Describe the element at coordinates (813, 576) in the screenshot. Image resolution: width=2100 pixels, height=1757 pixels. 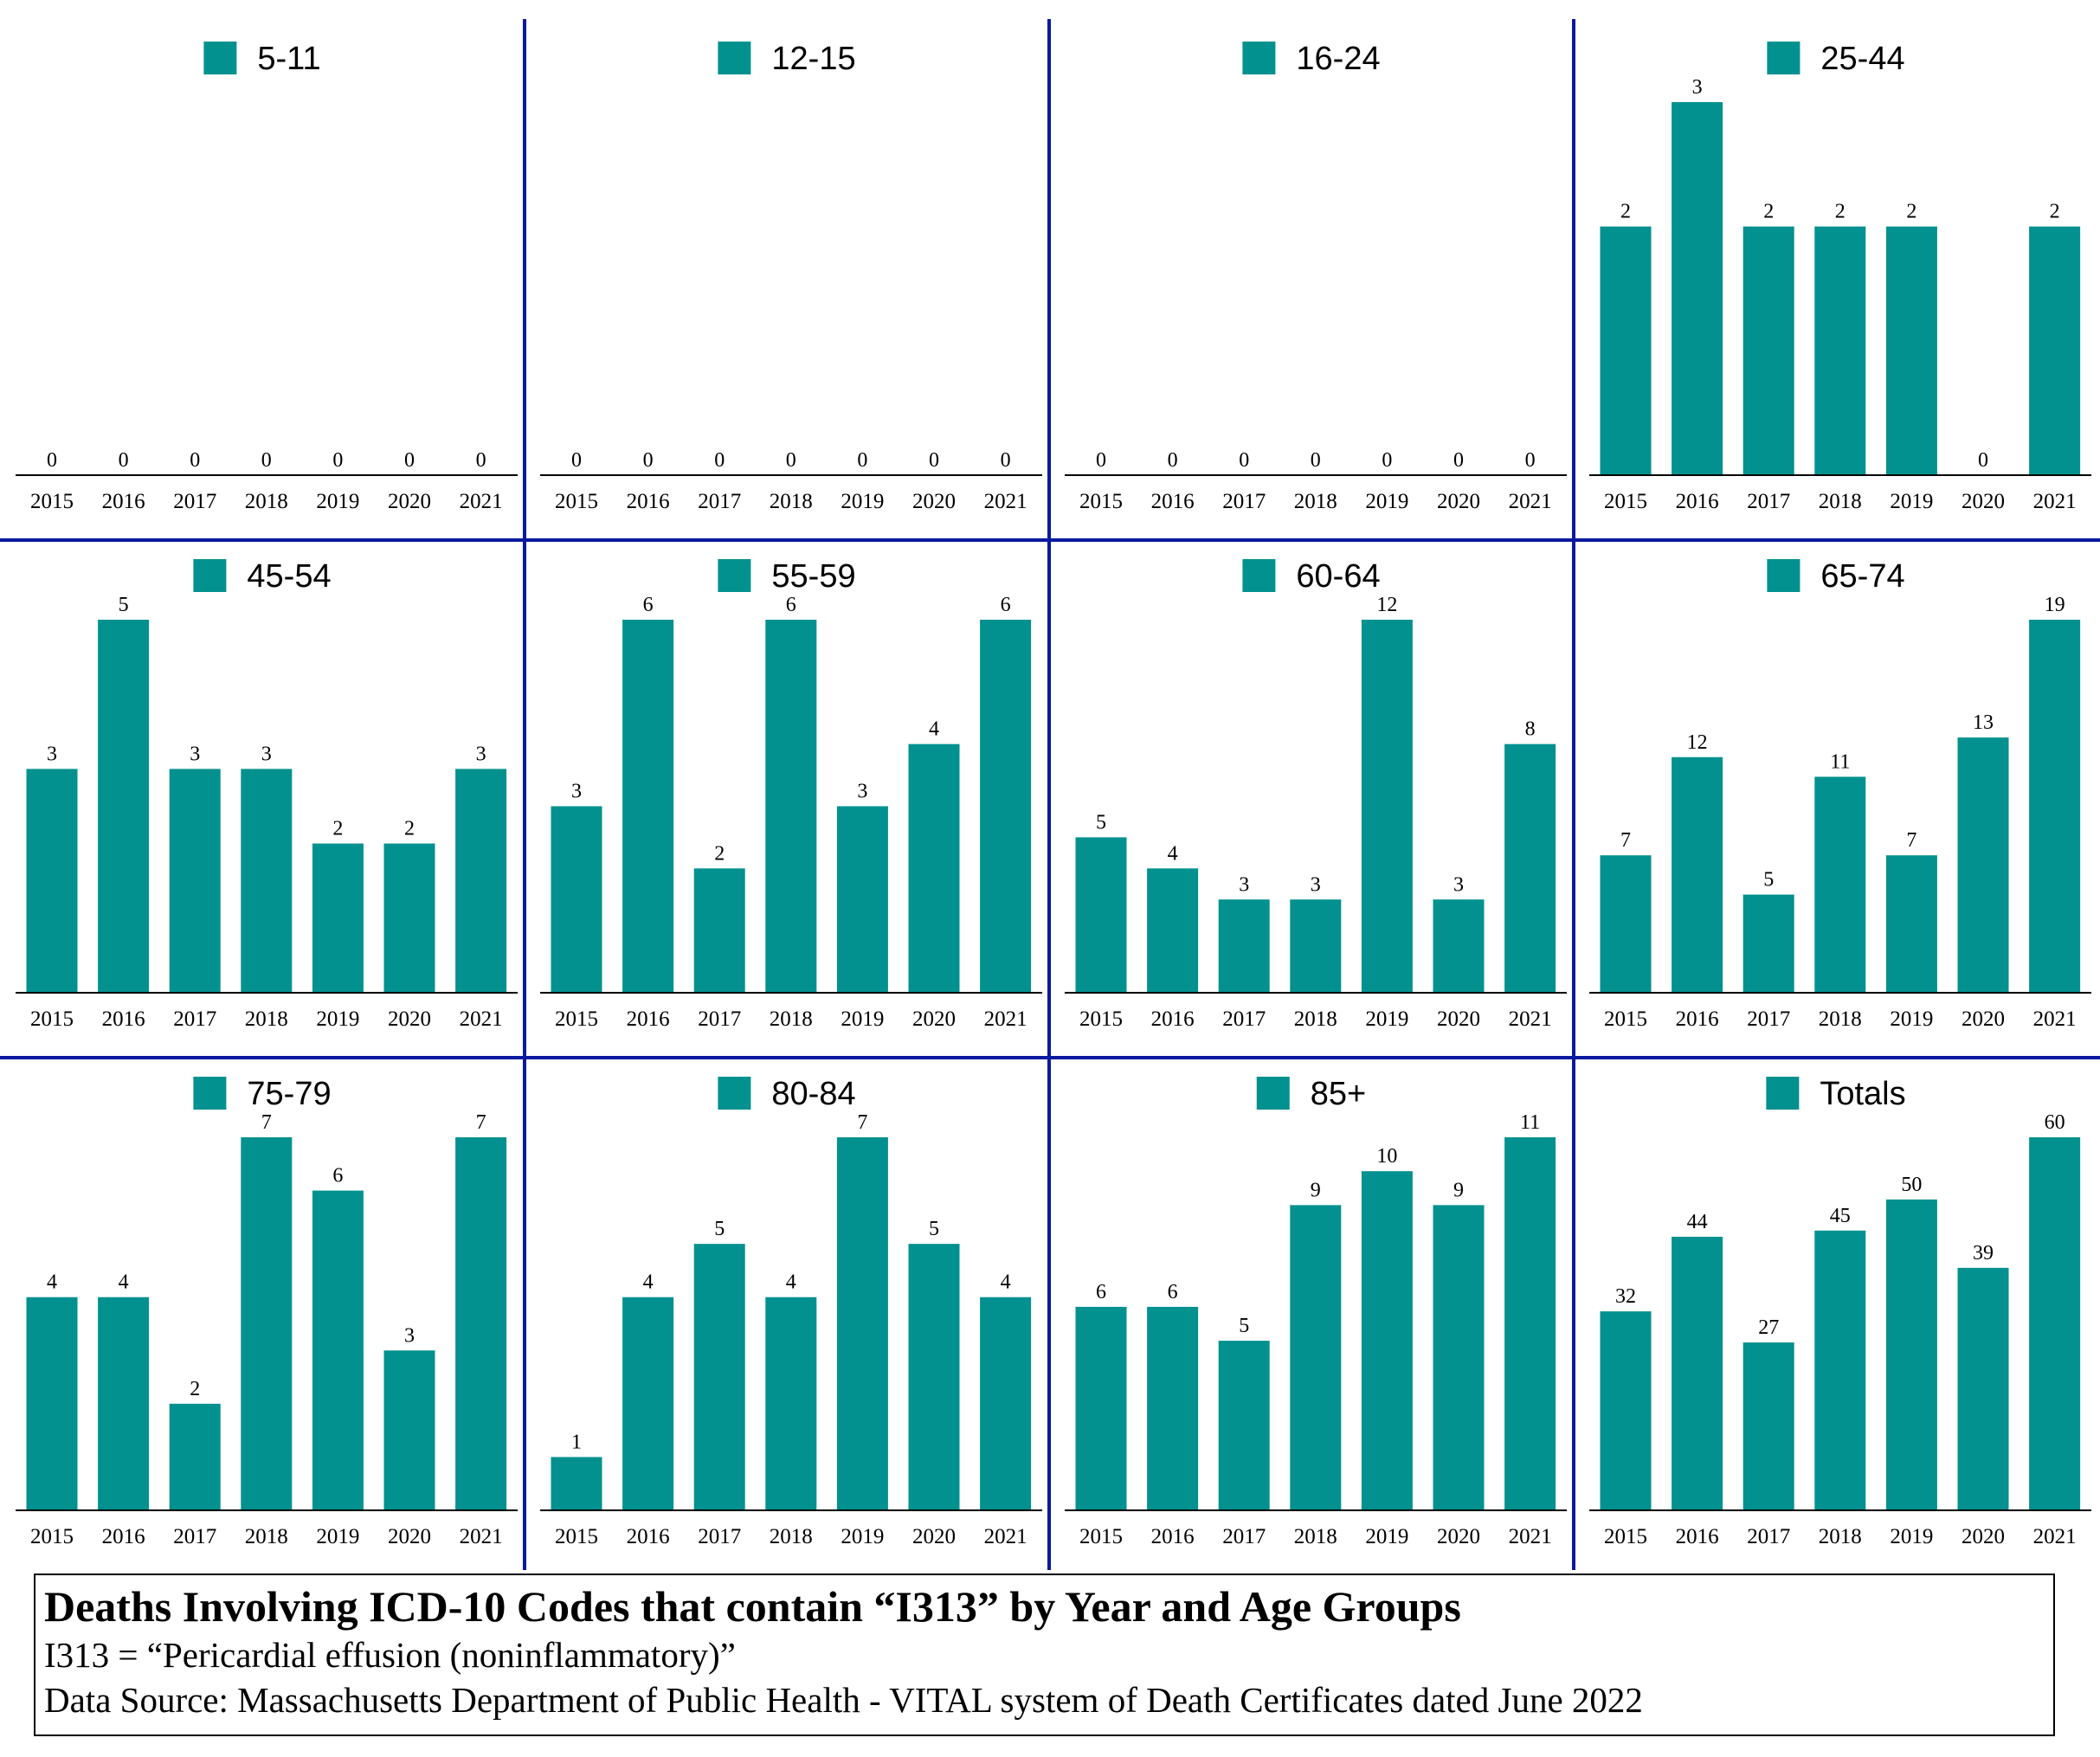
I see `legend-label: 55-59` at that location.